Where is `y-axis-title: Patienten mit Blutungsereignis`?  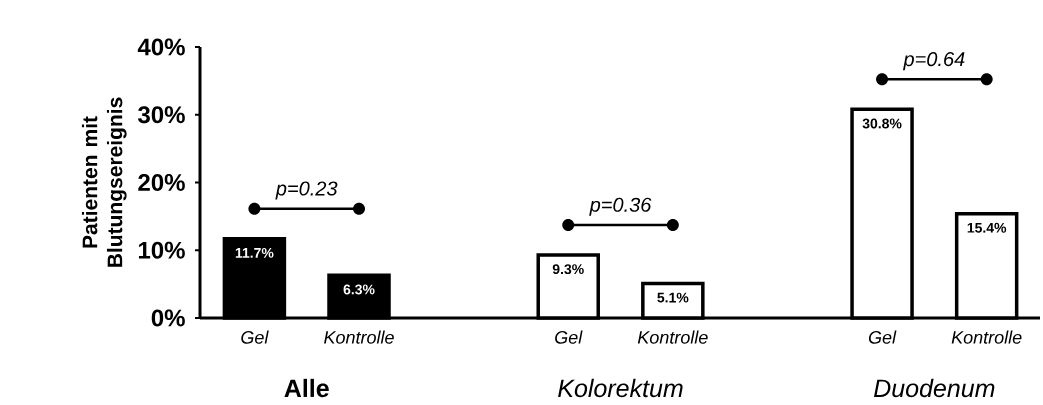
y-axis-title: Patienten mit Blutungsereignis is located at coordinates (104, 182).